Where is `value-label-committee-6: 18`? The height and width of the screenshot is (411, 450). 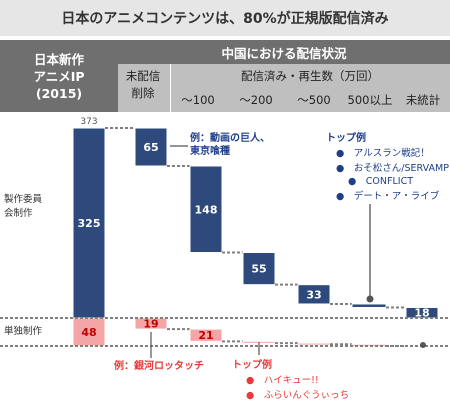 value-label-committee-6: 18 is located at coordinates (421, 313).